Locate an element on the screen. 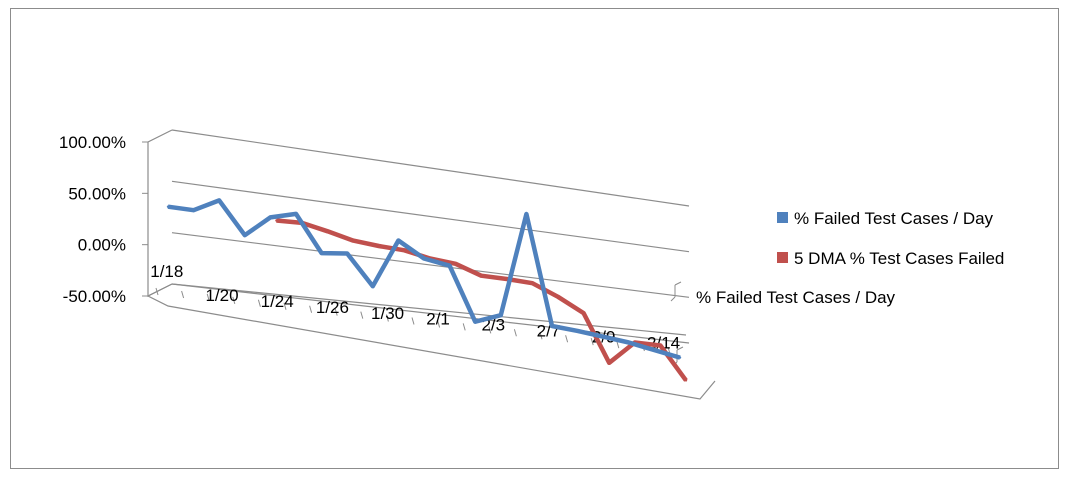 The height and width of the screenshot is (480, 1068). x-tick-label: 1/18 is located at coordinates (166, 271).